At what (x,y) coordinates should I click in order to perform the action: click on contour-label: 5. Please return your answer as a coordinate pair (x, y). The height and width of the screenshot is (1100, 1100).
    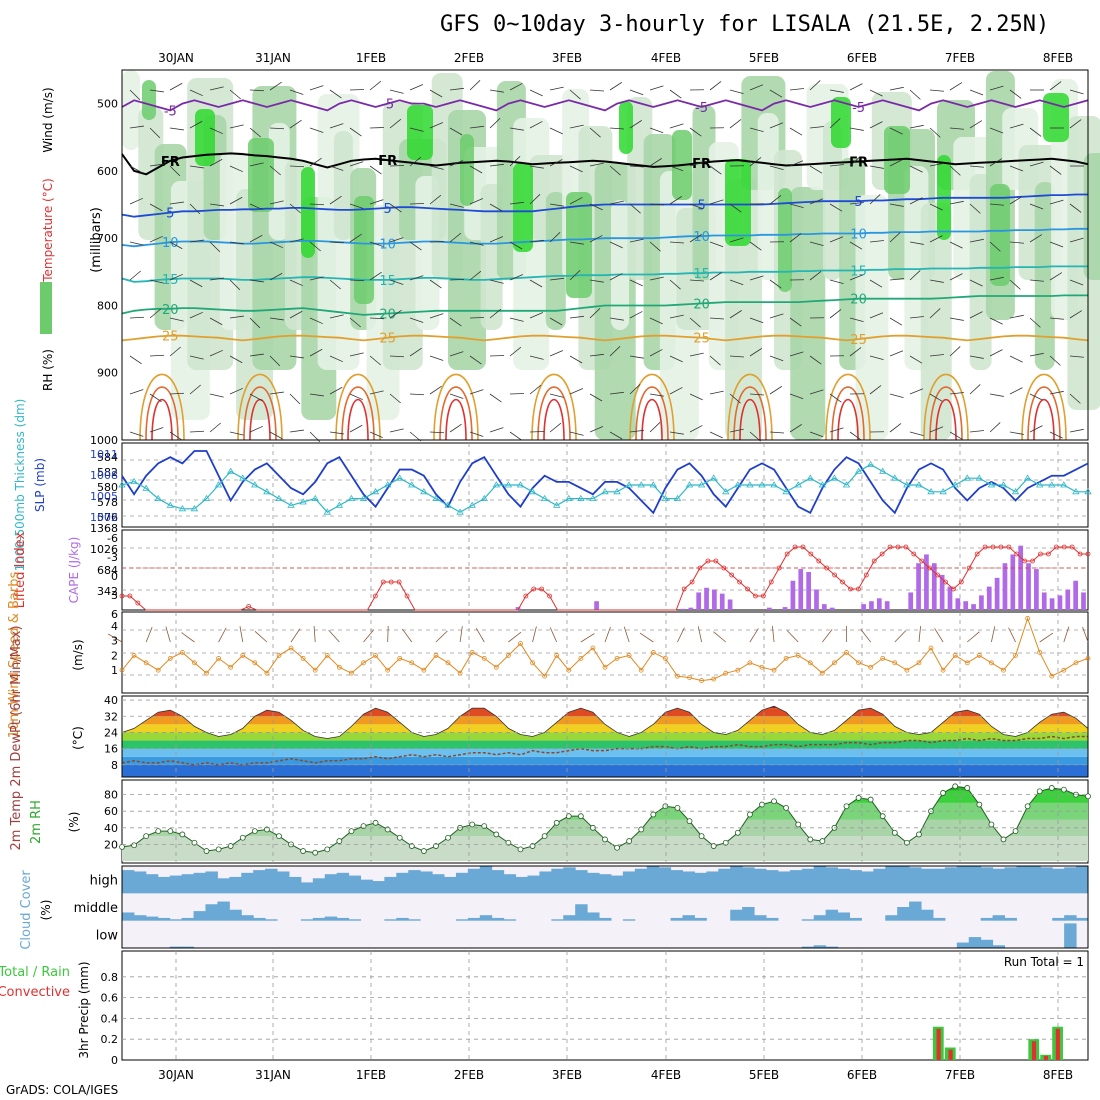
    Looking at the image, I should click on (170, 214).